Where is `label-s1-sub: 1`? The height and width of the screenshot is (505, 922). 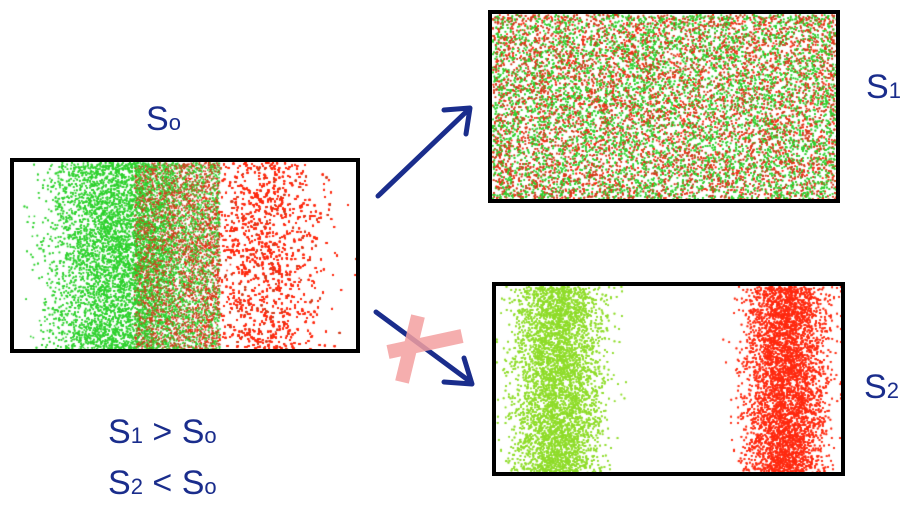
label-s1-sub: 1 is located at coordinates (894, 90).